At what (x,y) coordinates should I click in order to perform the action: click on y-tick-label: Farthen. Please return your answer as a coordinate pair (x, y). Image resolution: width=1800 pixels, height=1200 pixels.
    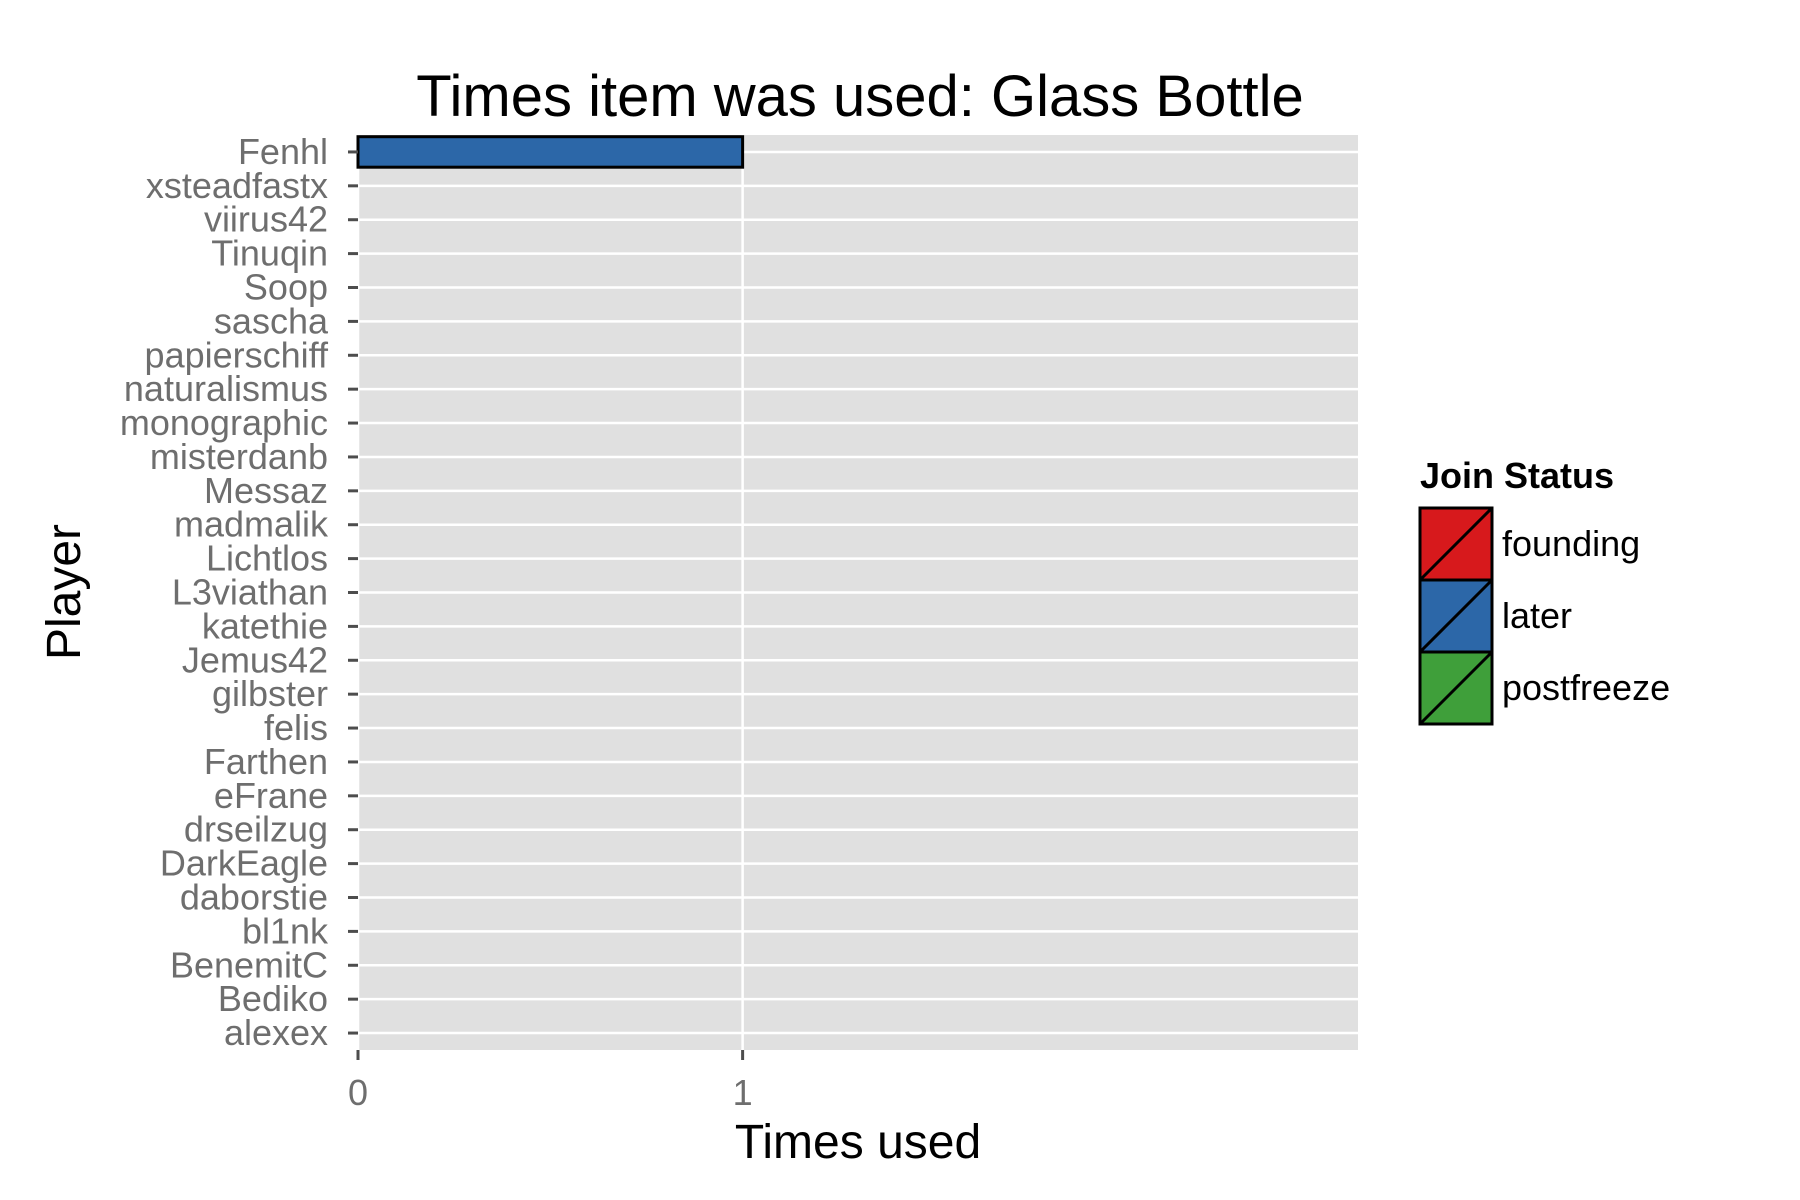
    Looking at the image, I should click on (266, 761).